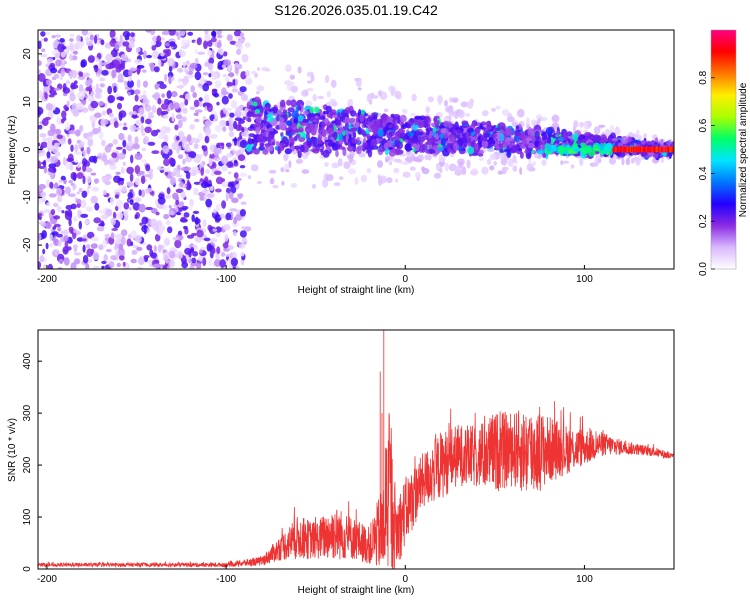 The height and width of the screenshot is (600, 750). What do you see at coordinates (706, 173) in the screenshot?
I see `colorbar-ticks: 0.0 0.2 0.4 0.6 0.8` at bounding box center [706, 173].